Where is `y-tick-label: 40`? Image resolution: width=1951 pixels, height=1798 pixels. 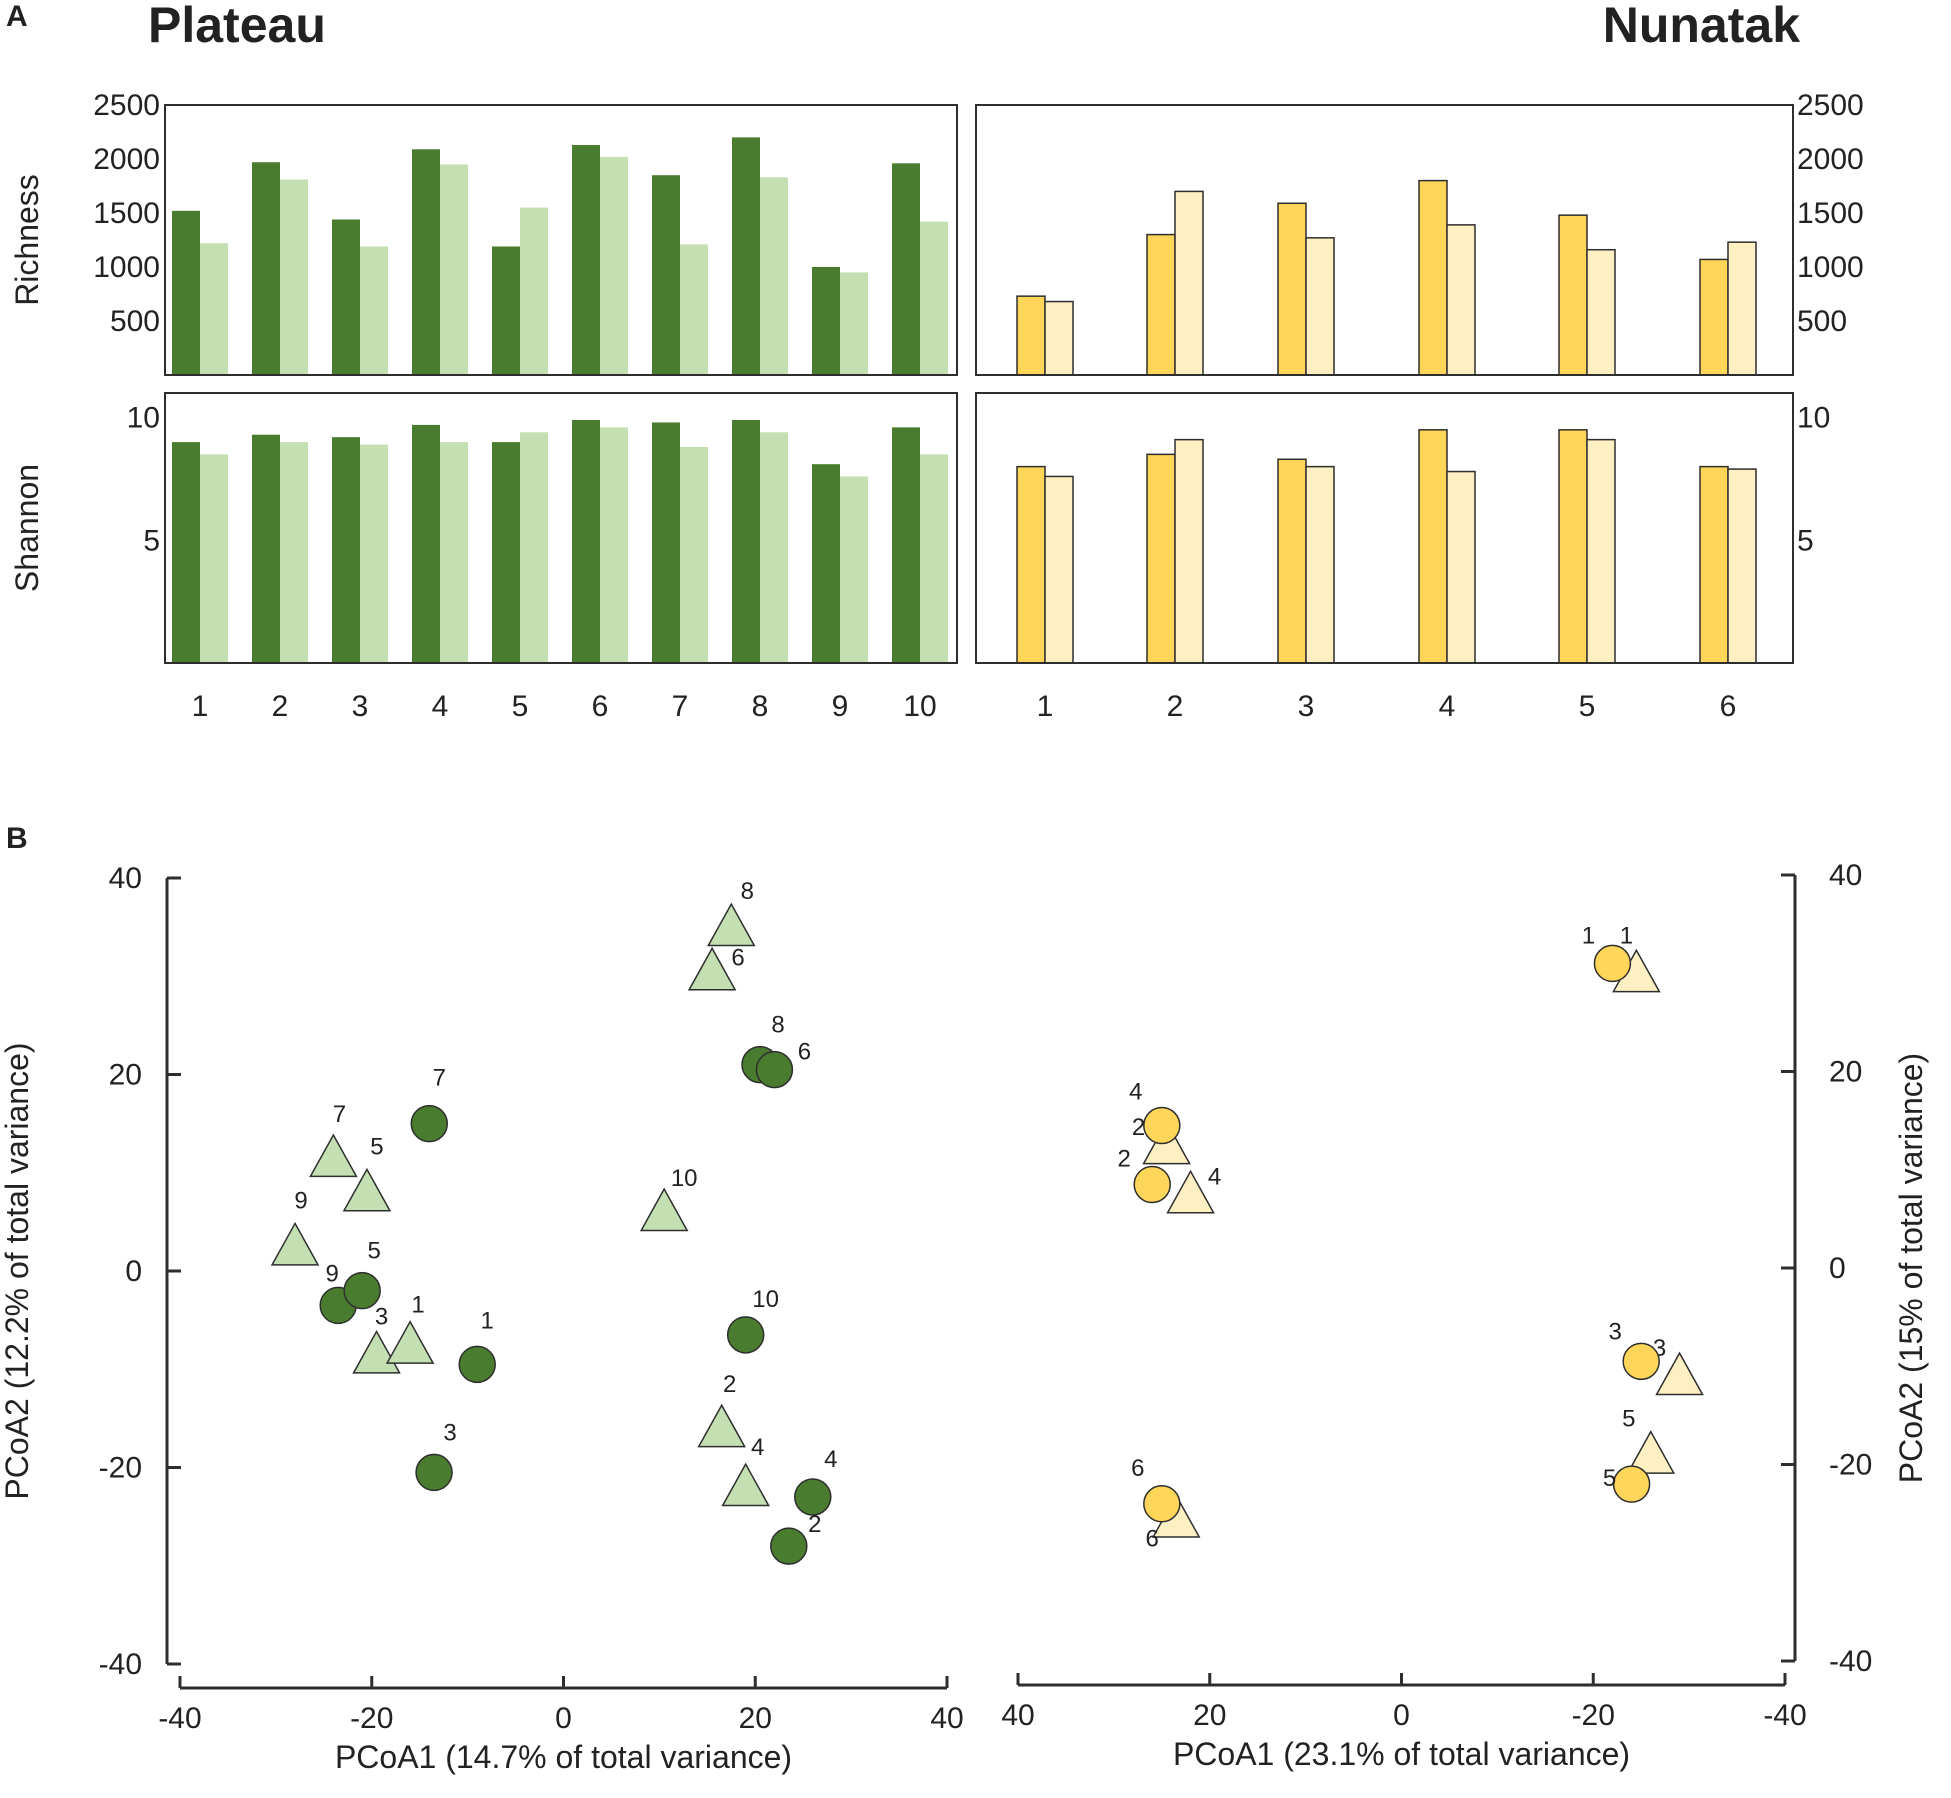
y-tick-label: 40 is located at coordinates (1845, 875).